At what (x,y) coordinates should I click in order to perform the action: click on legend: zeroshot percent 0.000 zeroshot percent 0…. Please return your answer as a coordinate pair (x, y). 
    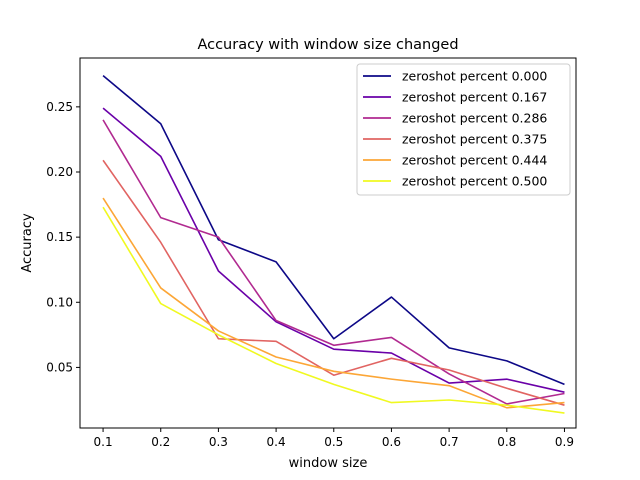
    Looking at the image, I should click on (463, 129).